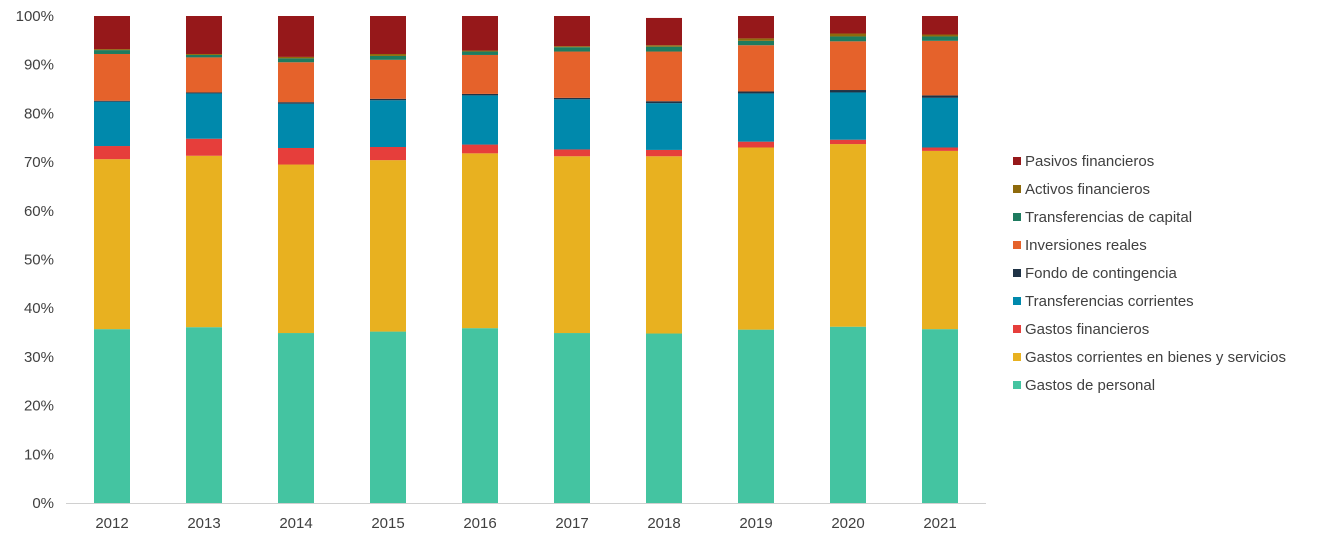 This screenshot has width=1330, height=542. Describe the element at coordinates (756, 117) in the screenshot. I see `bar-segment-2019-s3` at that location.